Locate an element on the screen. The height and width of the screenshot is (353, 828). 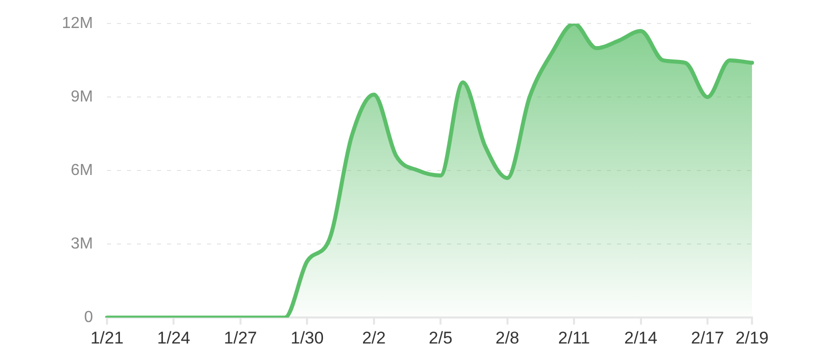
x-tick-label: 2/19 is located at coordinates (752, 338).